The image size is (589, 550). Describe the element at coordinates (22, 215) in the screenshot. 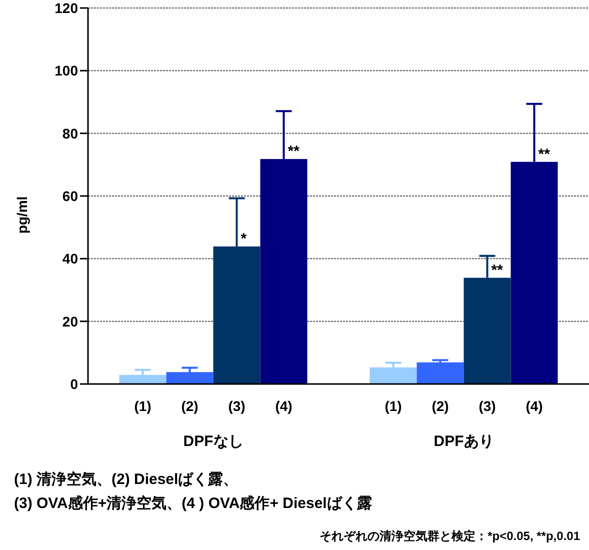

I see `y-axis-title: pg/ml` at that location.